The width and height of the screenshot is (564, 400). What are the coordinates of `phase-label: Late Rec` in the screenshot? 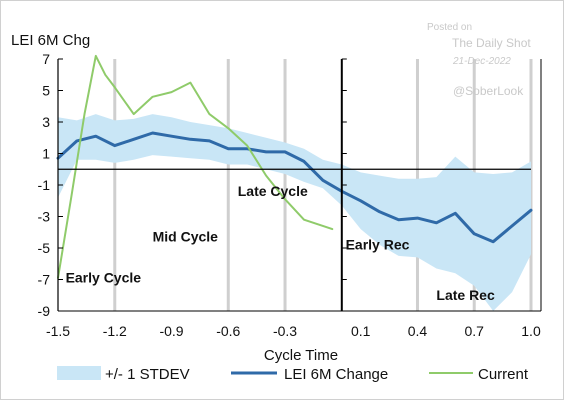 It's located at (465, 295).